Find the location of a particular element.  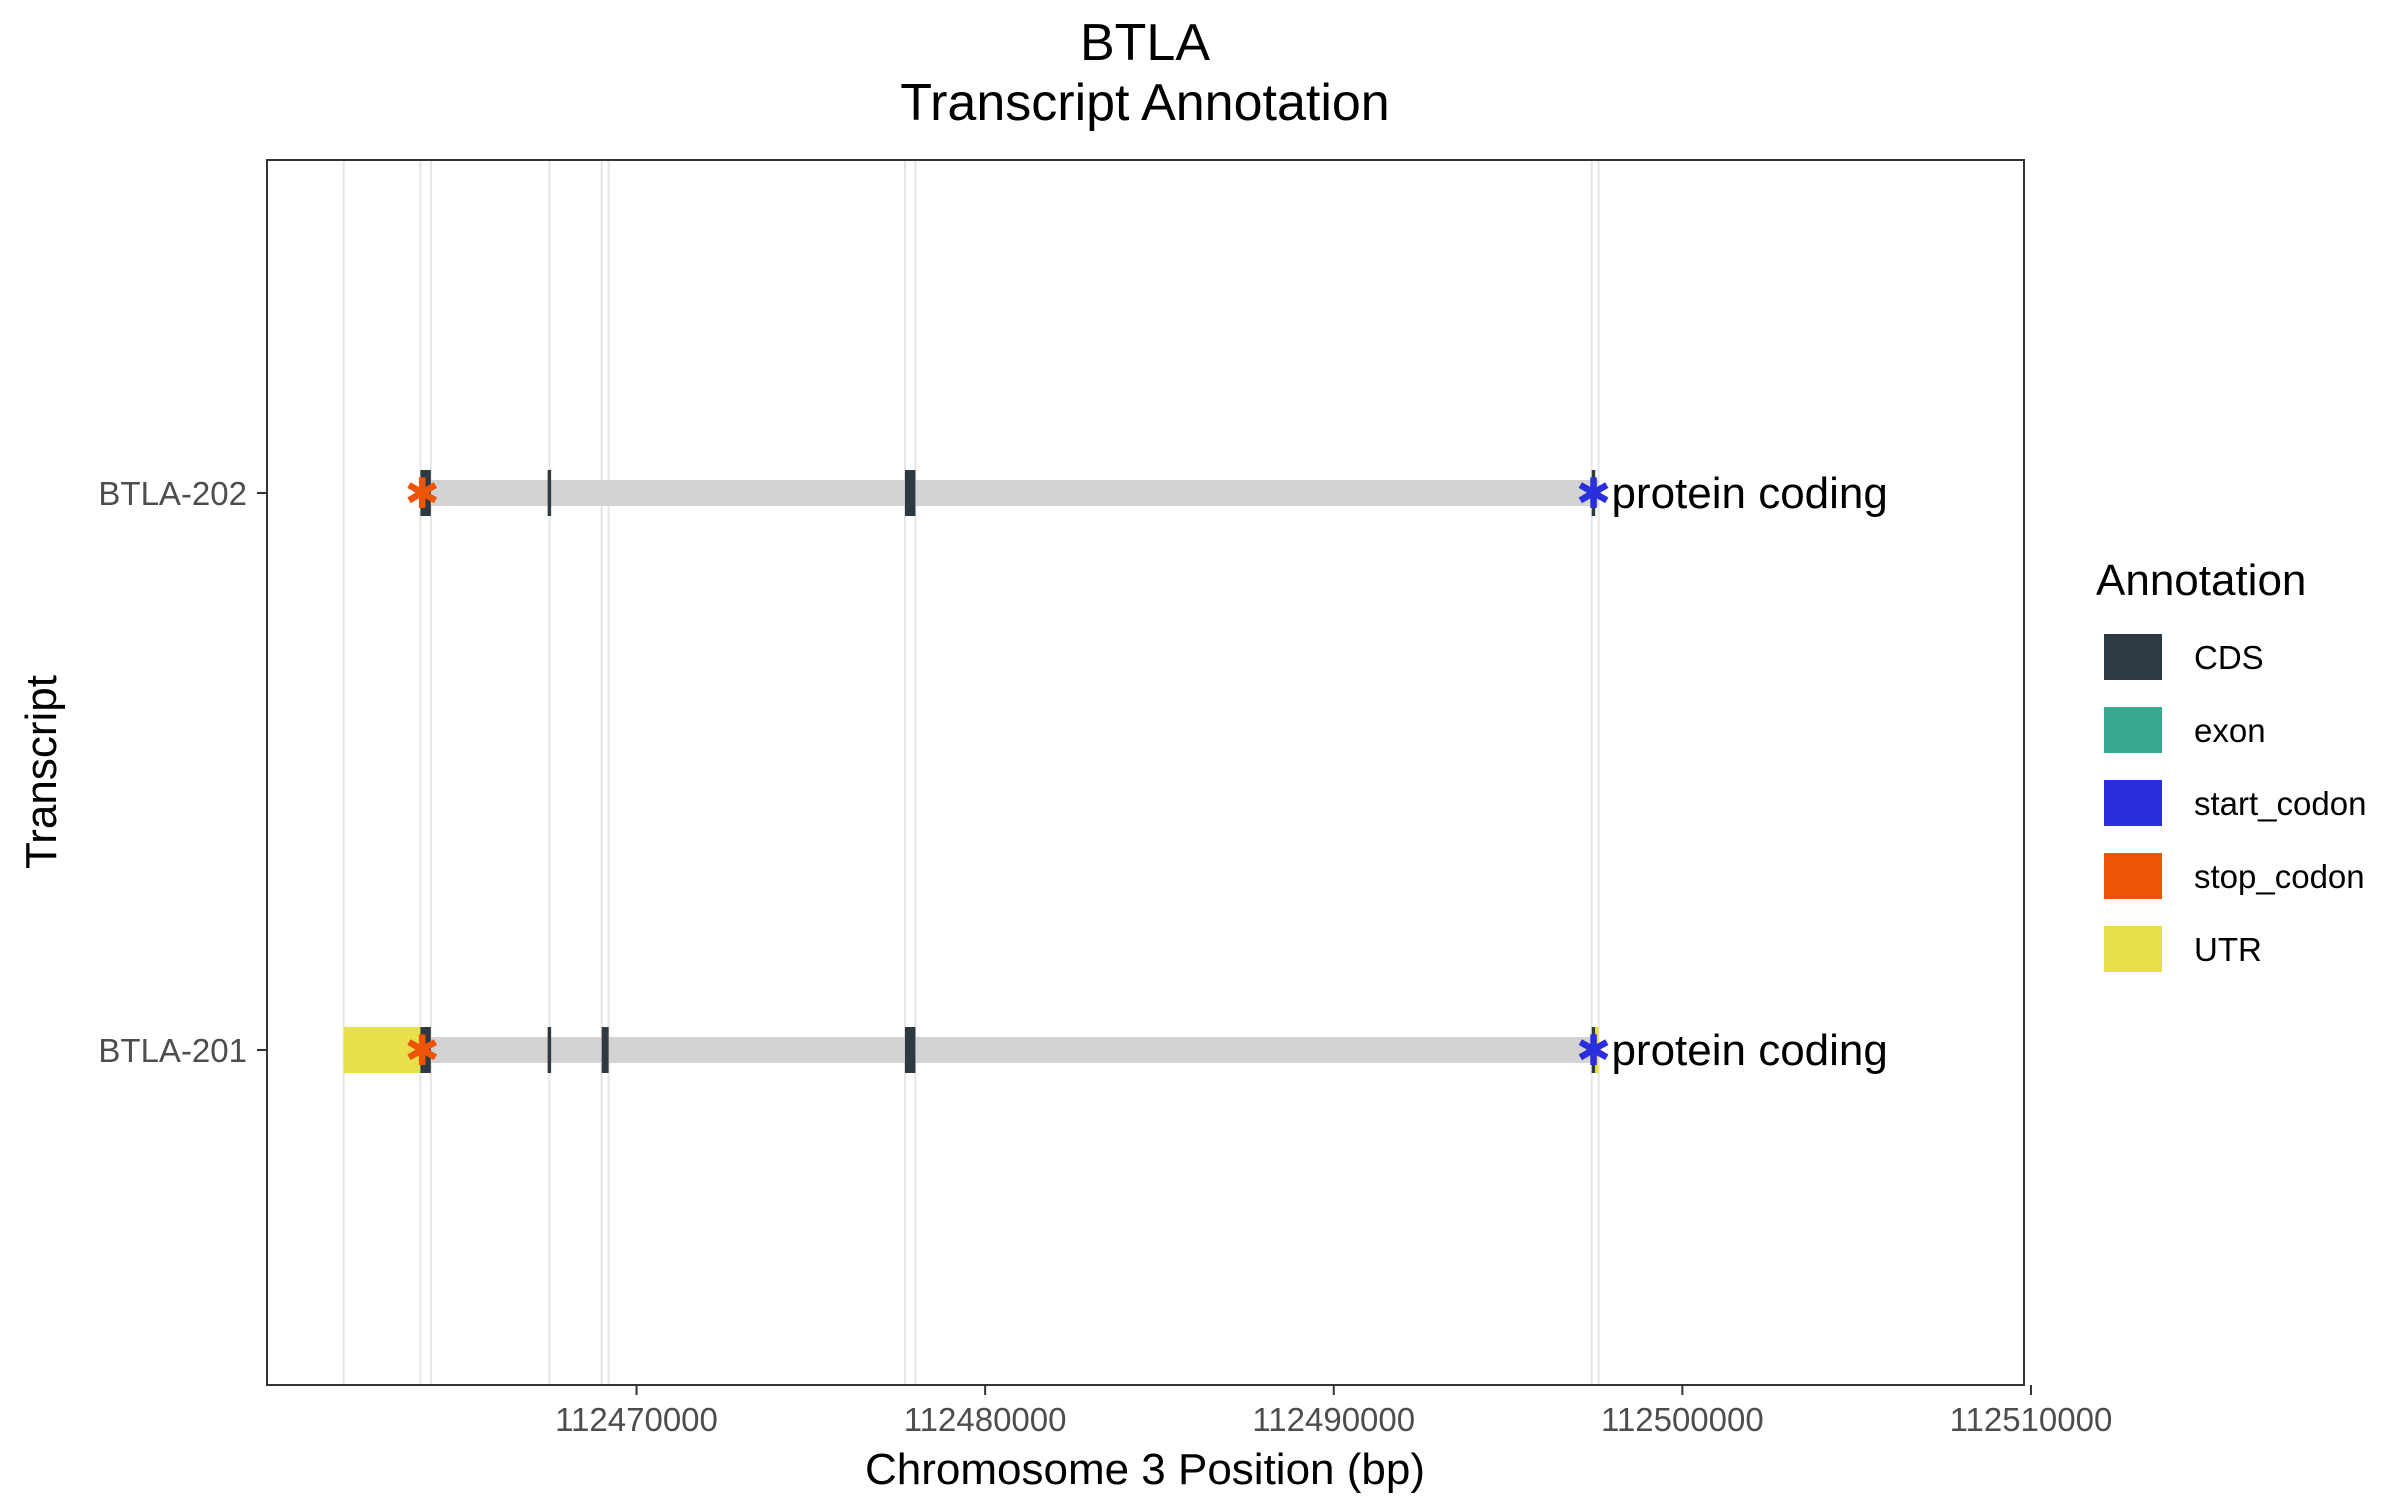

x-axis-title: Chromosome 3 Position (bp) is located at coordinates (1145, 1469).